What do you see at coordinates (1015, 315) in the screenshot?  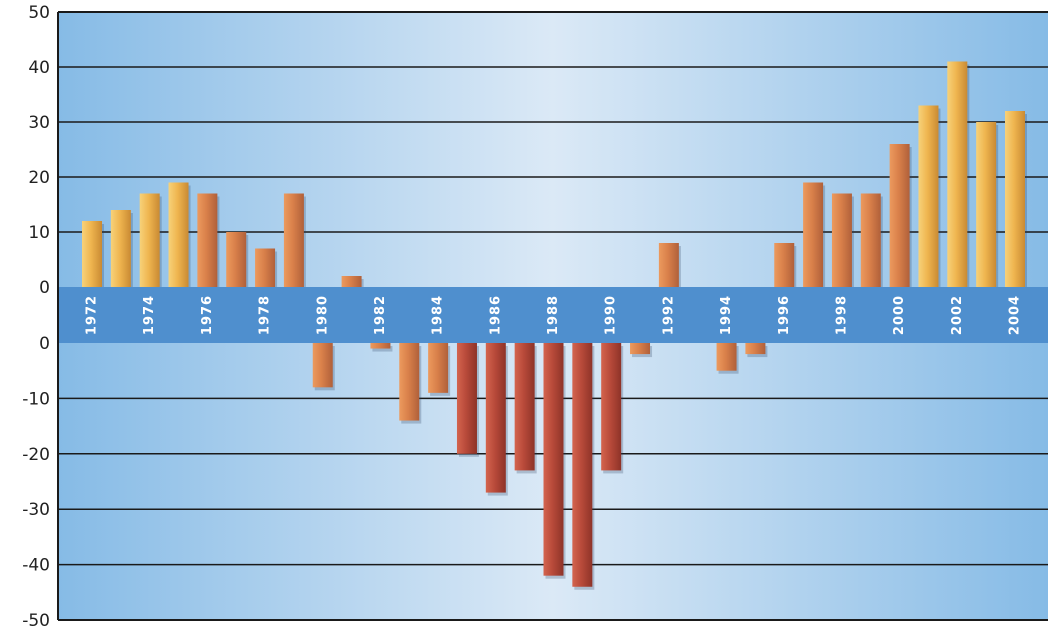 I see `x-tick-label: 2004` at bounding box center [1015, 315].